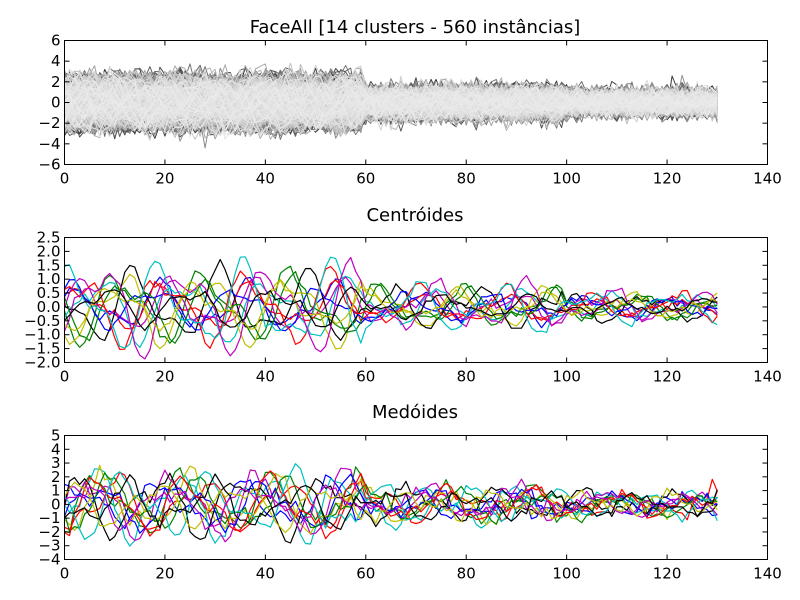 This screenshot has width=800, height=600. Describe the element at coordinates (49, 546) in the screenshot. I see `y-tick-label: −3` at that location.